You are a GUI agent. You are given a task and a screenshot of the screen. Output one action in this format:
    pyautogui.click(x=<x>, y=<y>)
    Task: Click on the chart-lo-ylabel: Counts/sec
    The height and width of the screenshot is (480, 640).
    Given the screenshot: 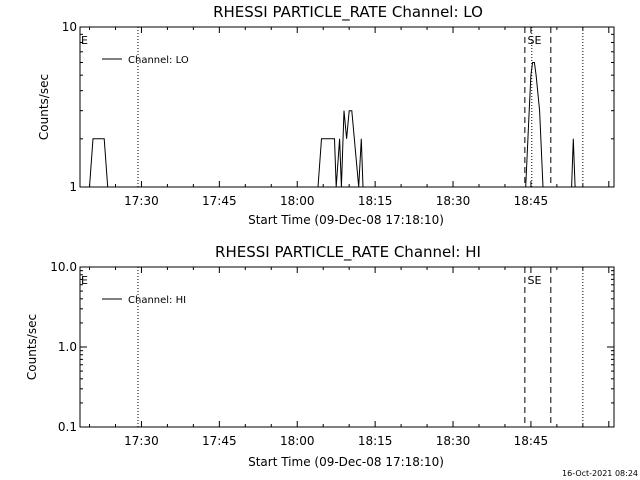 What is the action you would take?
    pyautogui.click(x=44, y=107)
    